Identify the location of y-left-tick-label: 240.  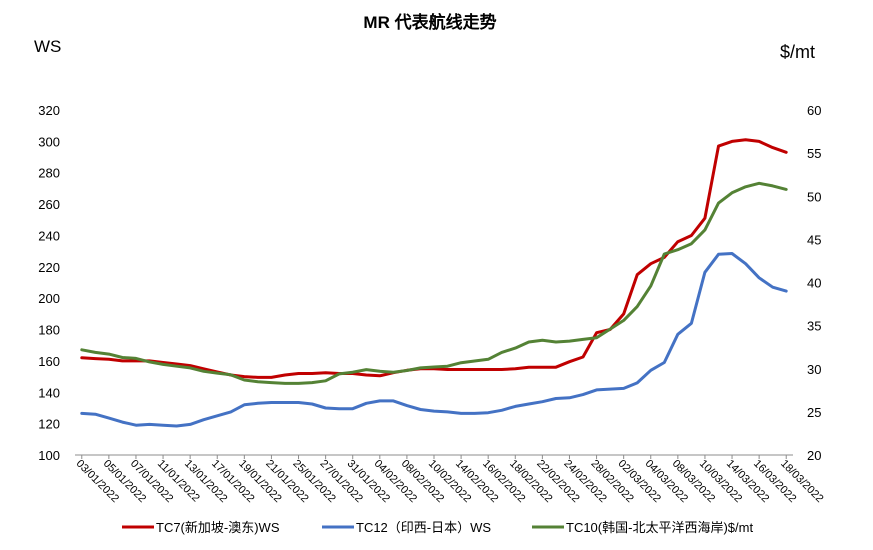
(49, 235).